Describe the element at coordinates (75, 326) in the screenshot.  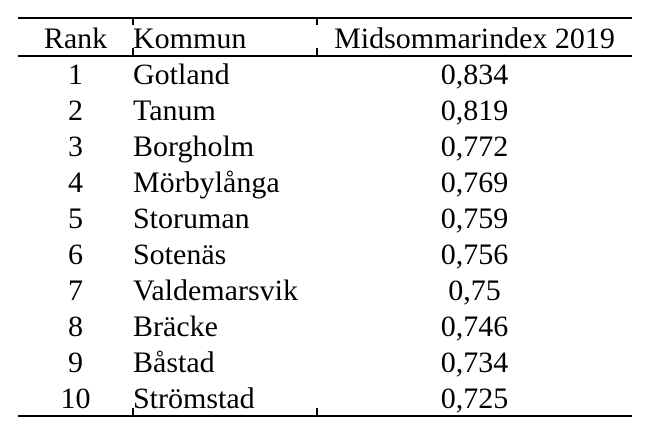
I see `rank-cell: 8` at that location.